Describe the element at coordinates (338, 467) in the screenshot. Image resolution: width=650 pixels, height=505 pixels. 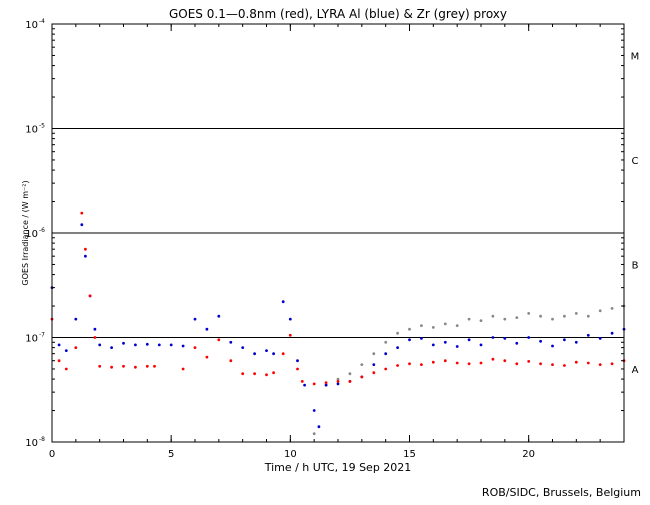
I see `x-axis-label: Time / h UTC, 19 Sep 2021` at that location.